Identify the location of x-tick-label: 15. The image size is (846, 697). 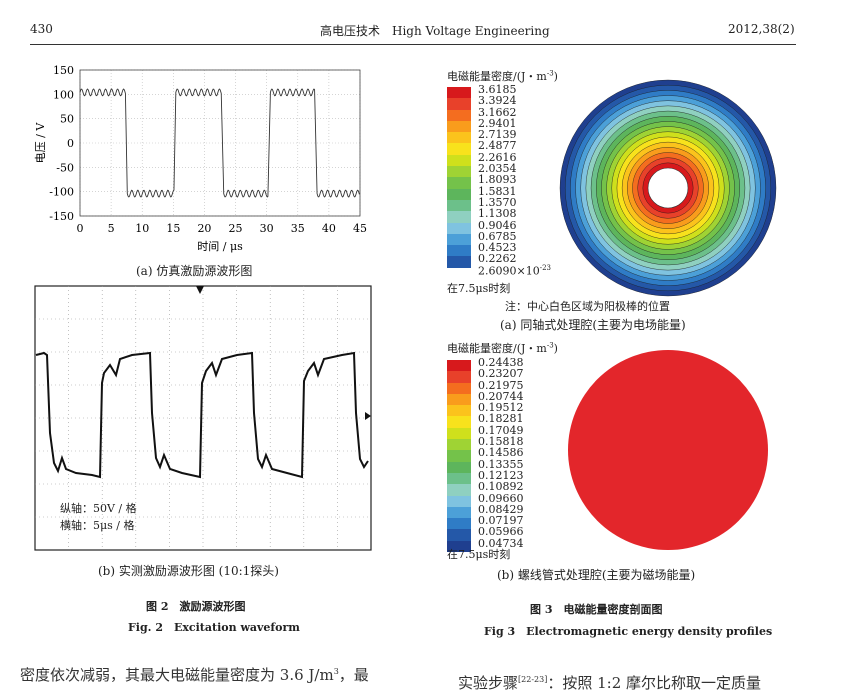
(173, 228).